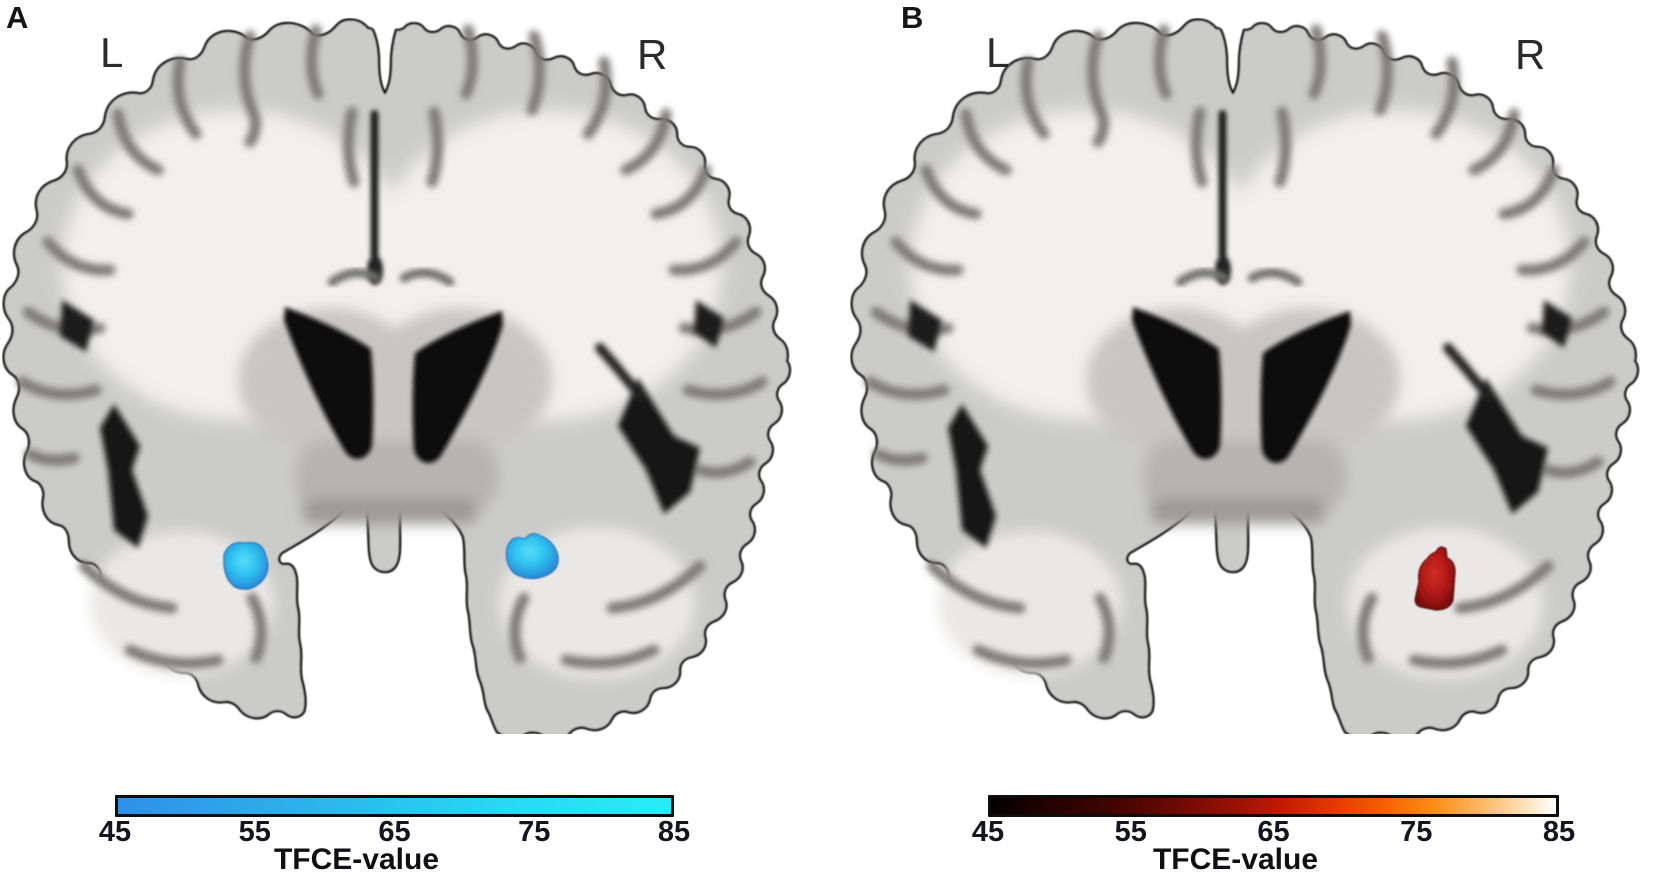 The height and width of the screenshot is (876, 1654). I want to click on colorbar-a-tick: 85, so click(674, 832).